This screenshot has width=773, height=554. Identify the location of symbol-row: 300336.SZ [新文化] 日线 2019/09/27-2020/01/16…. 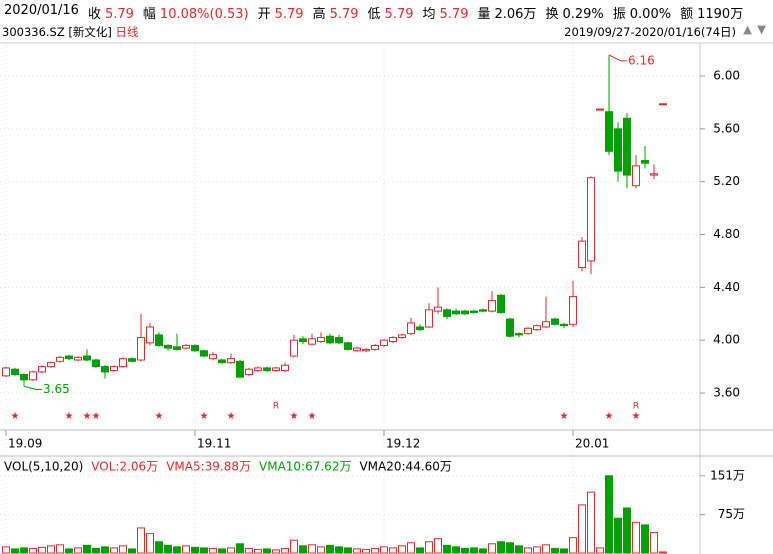
(386, 31).